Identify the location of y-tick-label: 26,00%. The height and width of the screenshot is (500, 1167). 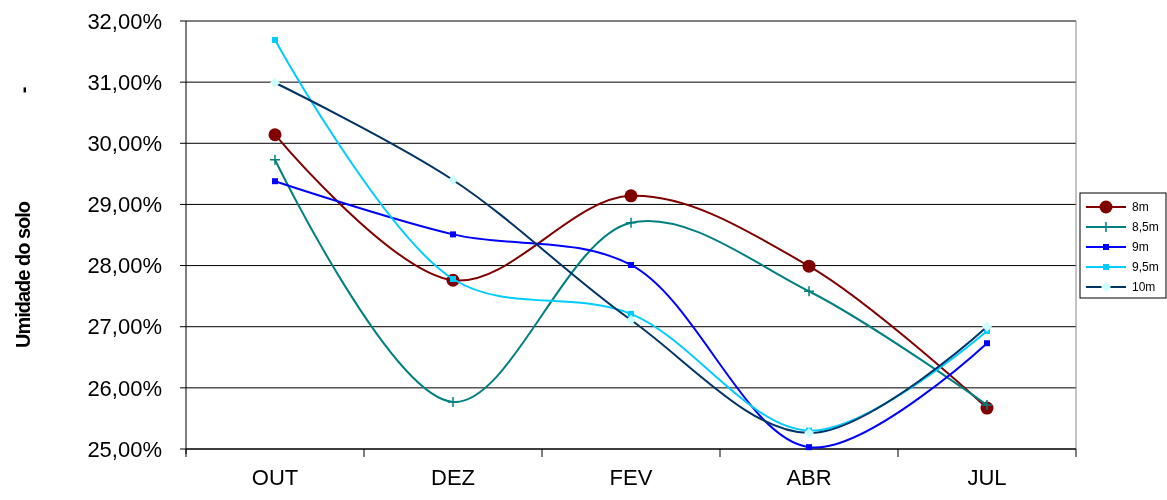
(124, 388).